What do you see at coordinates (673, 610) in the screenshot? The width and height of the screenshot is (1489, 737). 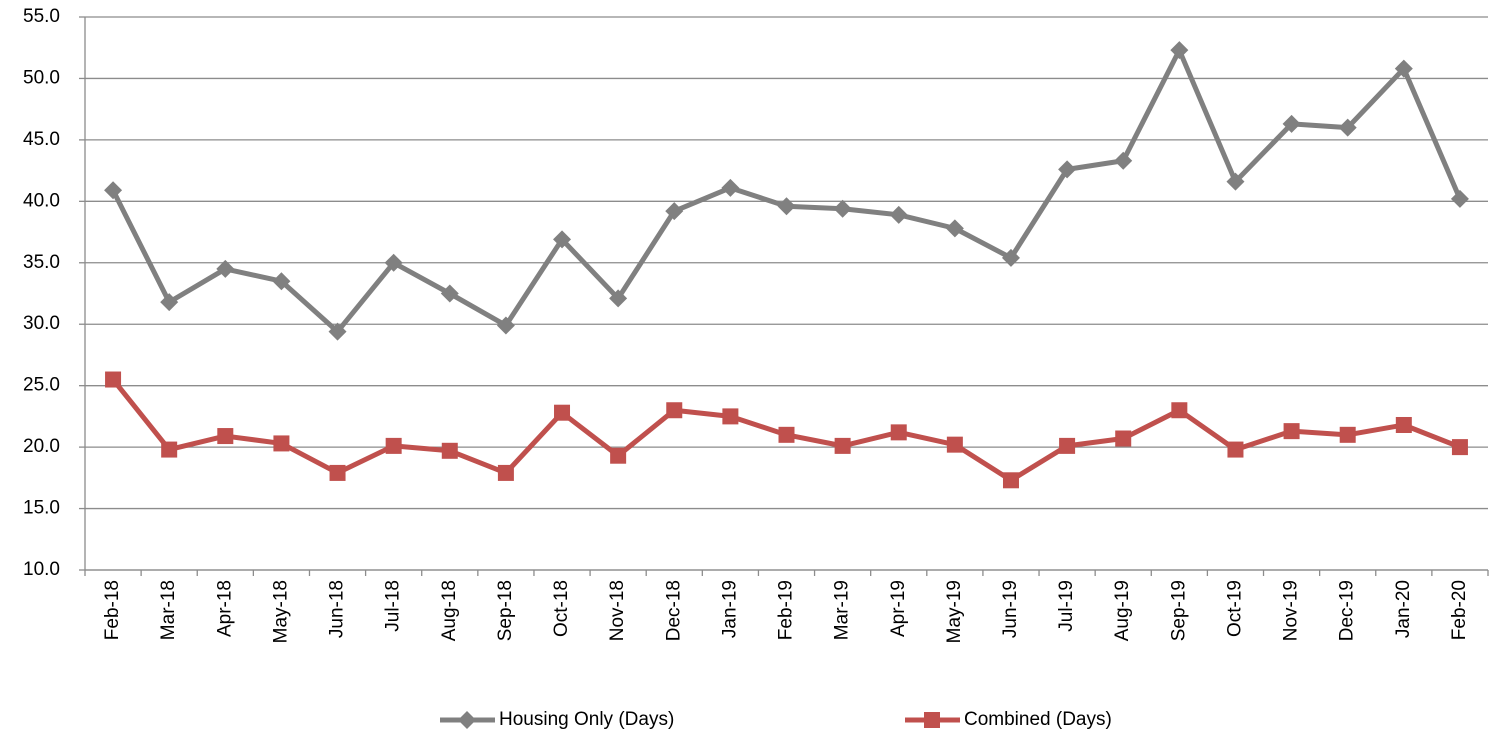 I see `x-tick-label: Dec-18` at bounding box center [673, 610].